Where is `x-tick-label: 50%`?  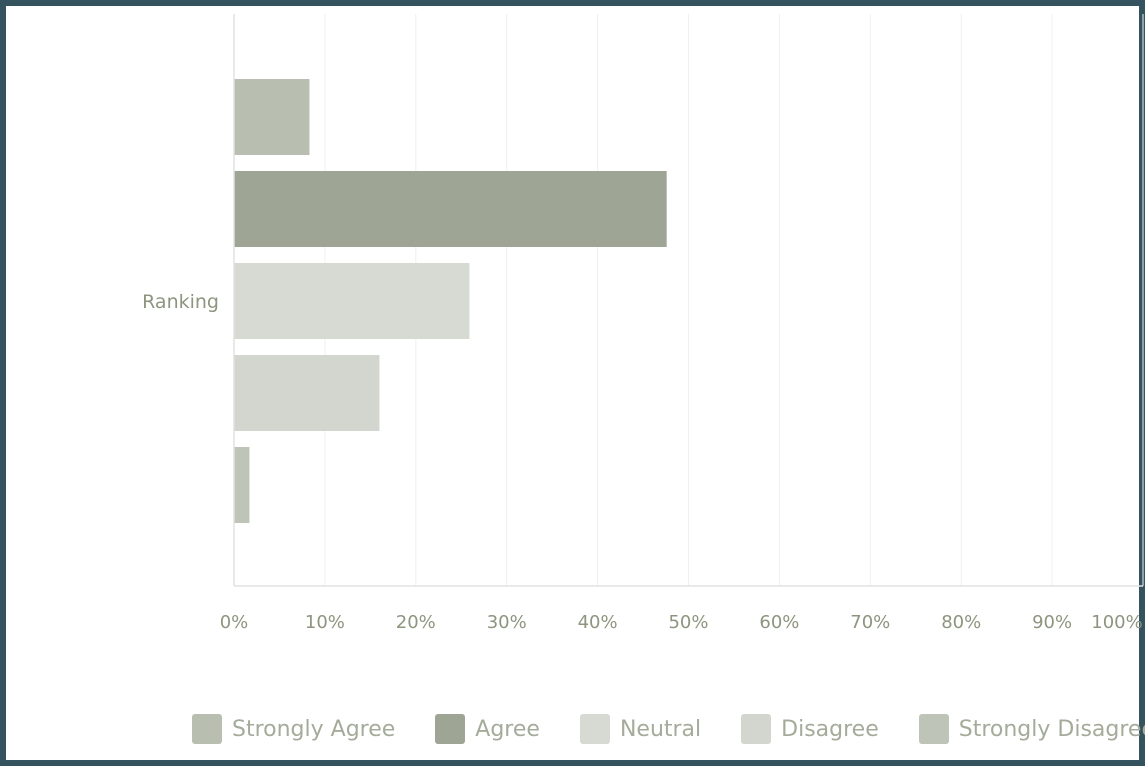
x-tick-label: 50% is located at coordinates (688, 622).